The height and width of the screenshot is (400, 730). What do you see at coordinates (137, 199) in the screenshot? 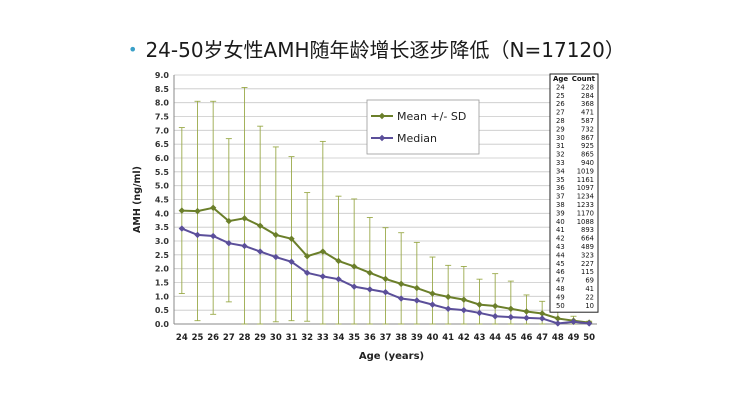
I see `y-axis-label: AMH (ng/ml)` at bounding box center [137, 199].